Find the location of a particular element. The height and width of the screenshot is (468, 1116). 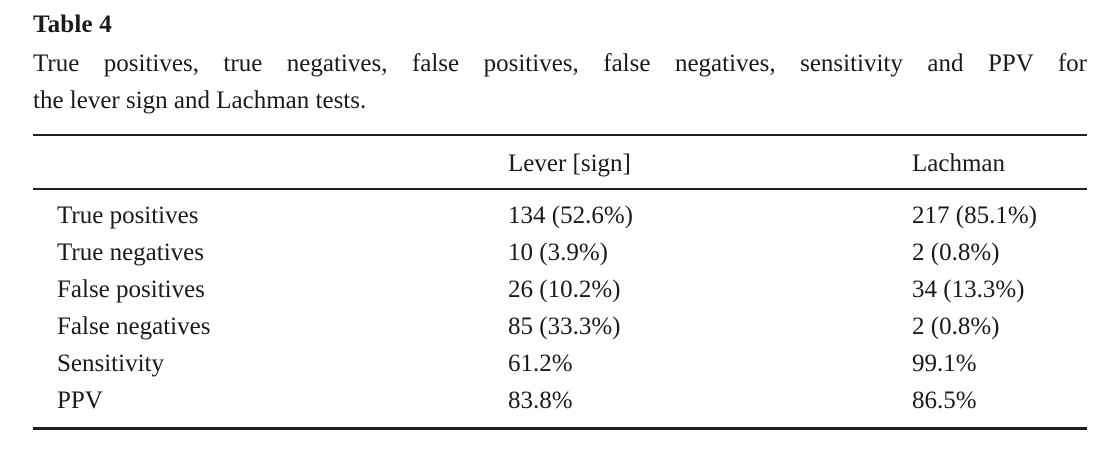

row-label: False positives is located at coordinates (131, 289).